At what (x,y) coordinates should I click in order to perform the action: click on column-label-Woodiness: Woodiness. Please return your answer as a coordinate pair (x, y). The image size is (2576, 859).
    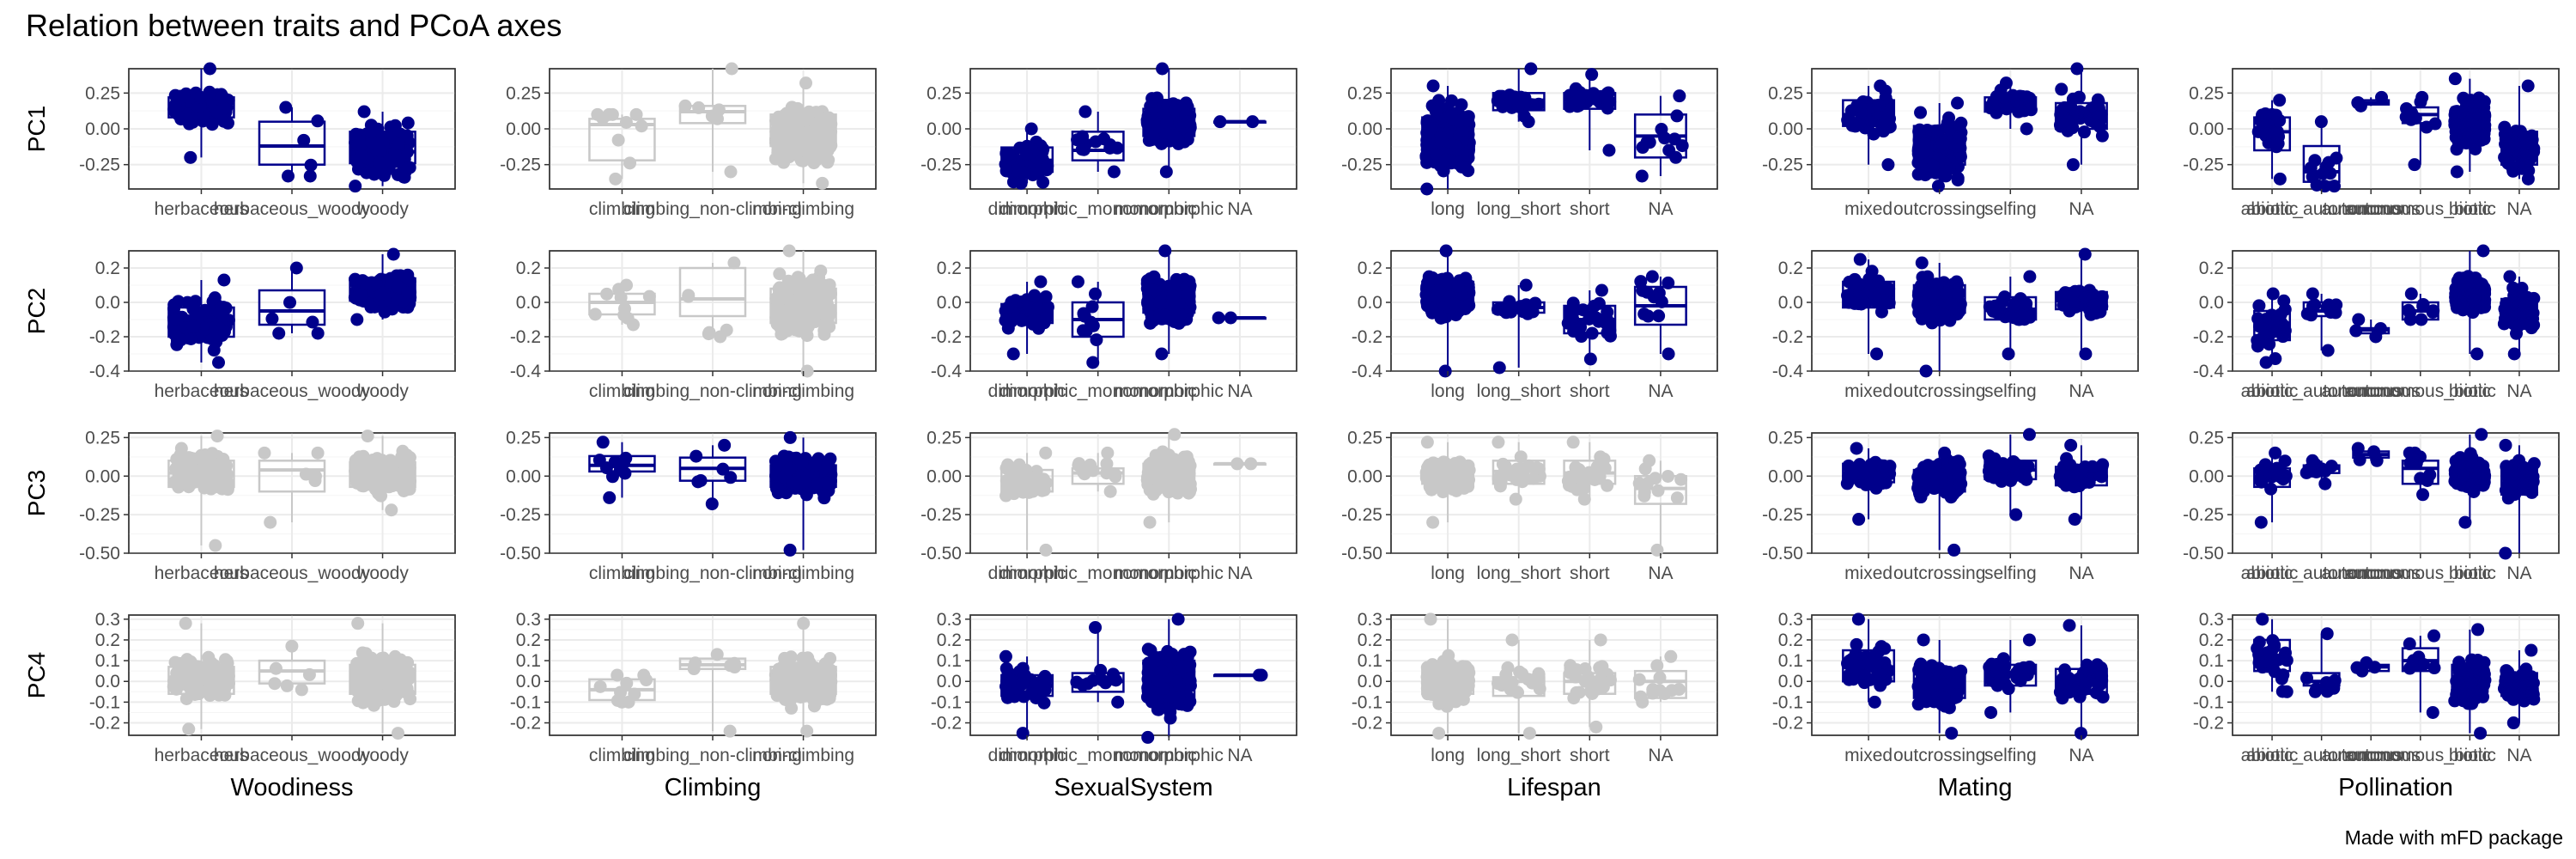
    Looking at the image, I should click on (292, 788).